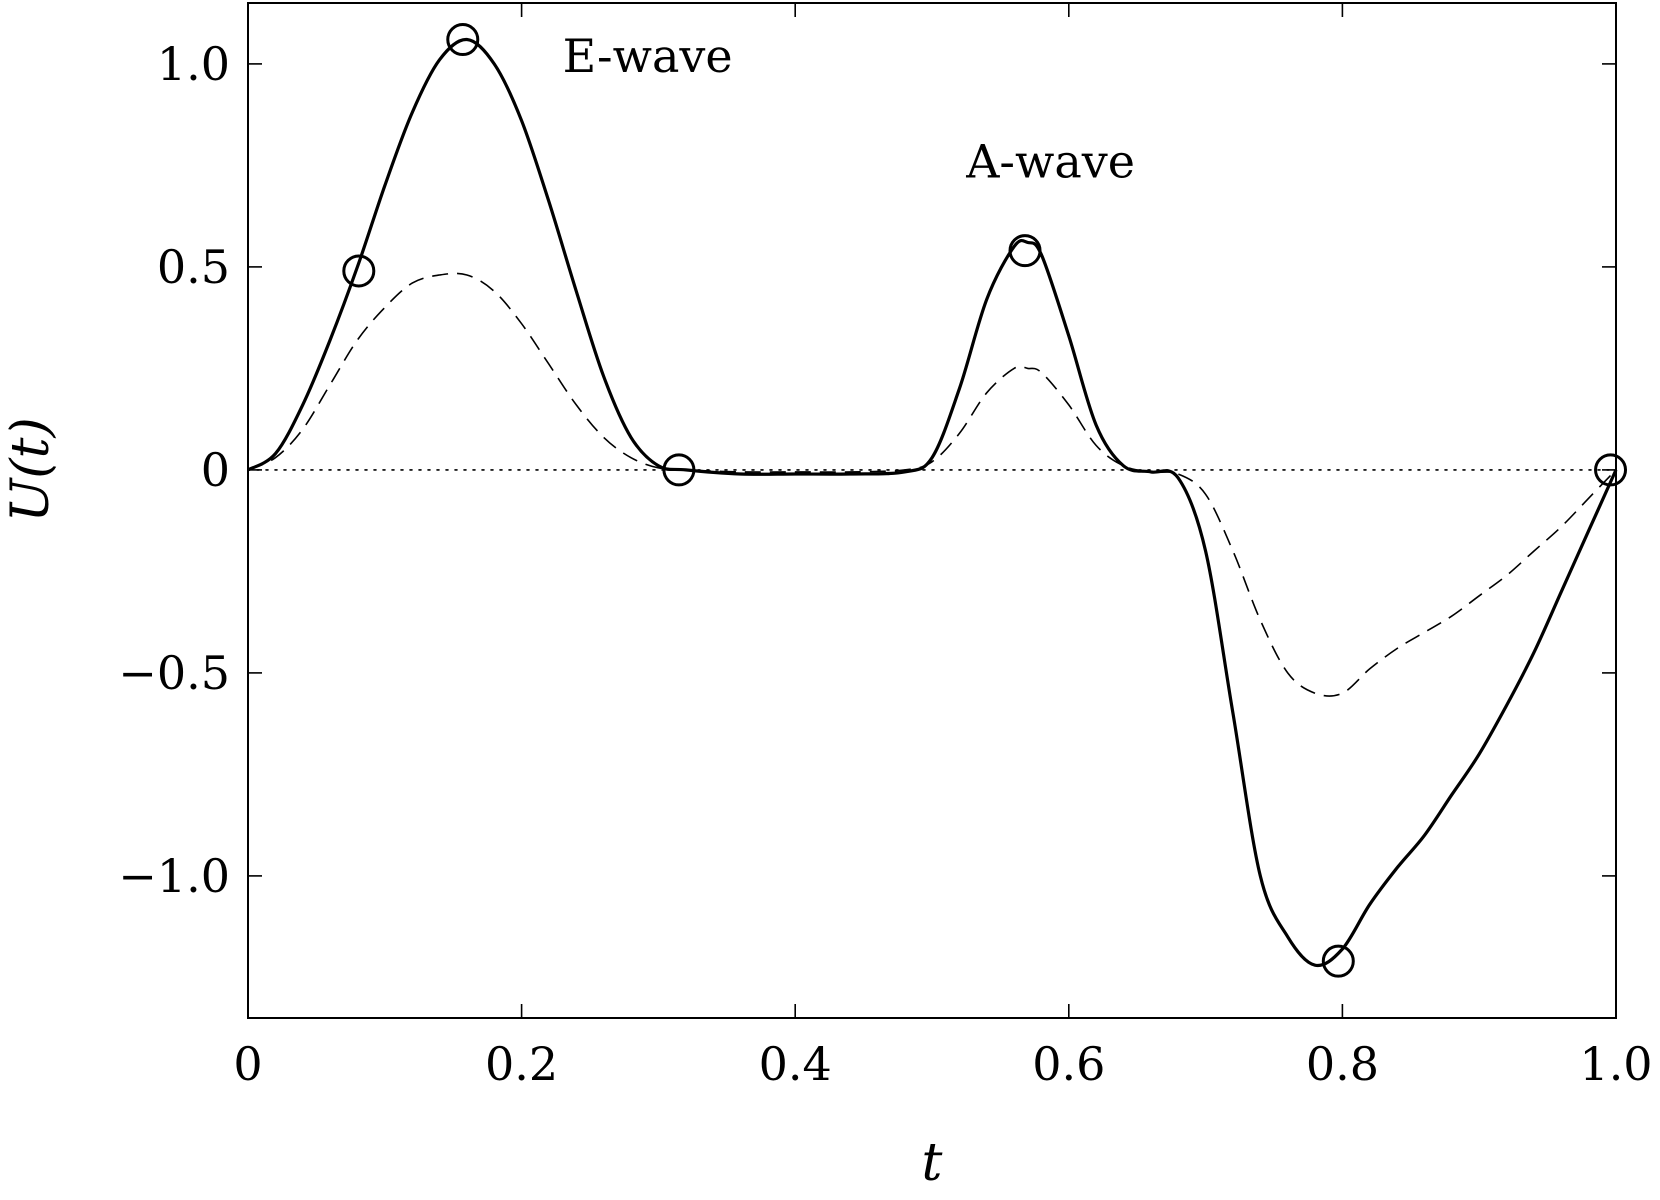 The width and height of the screenshot is (1660, 1200). What do you see at coordinates (247, 1064) in the screenshot?
I see `x-tick-label: 0` at bounding box center [247, 1064].